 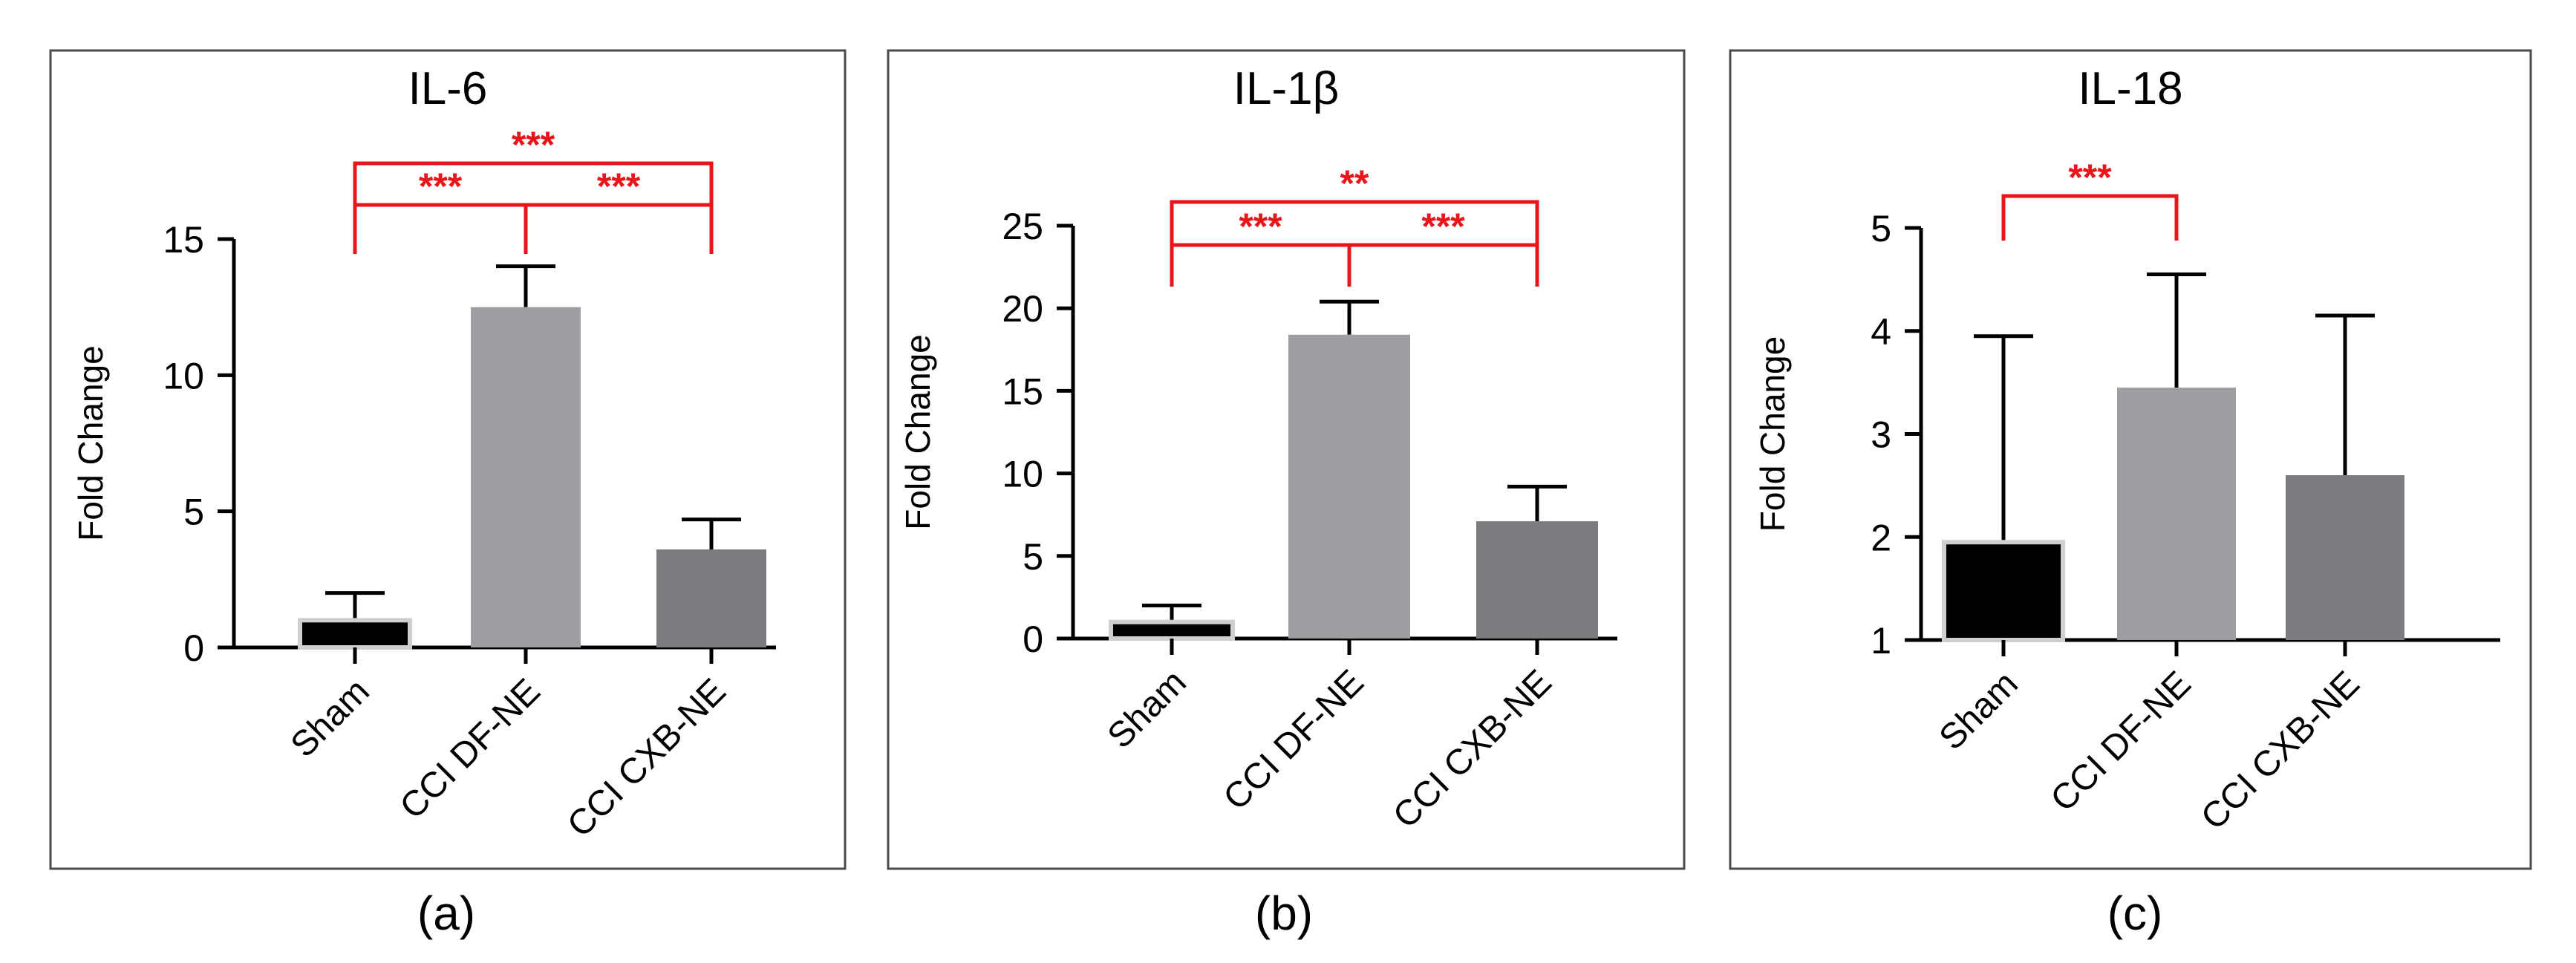 I want to click on chart-title: IL-18, so click(x=2130, y=88).